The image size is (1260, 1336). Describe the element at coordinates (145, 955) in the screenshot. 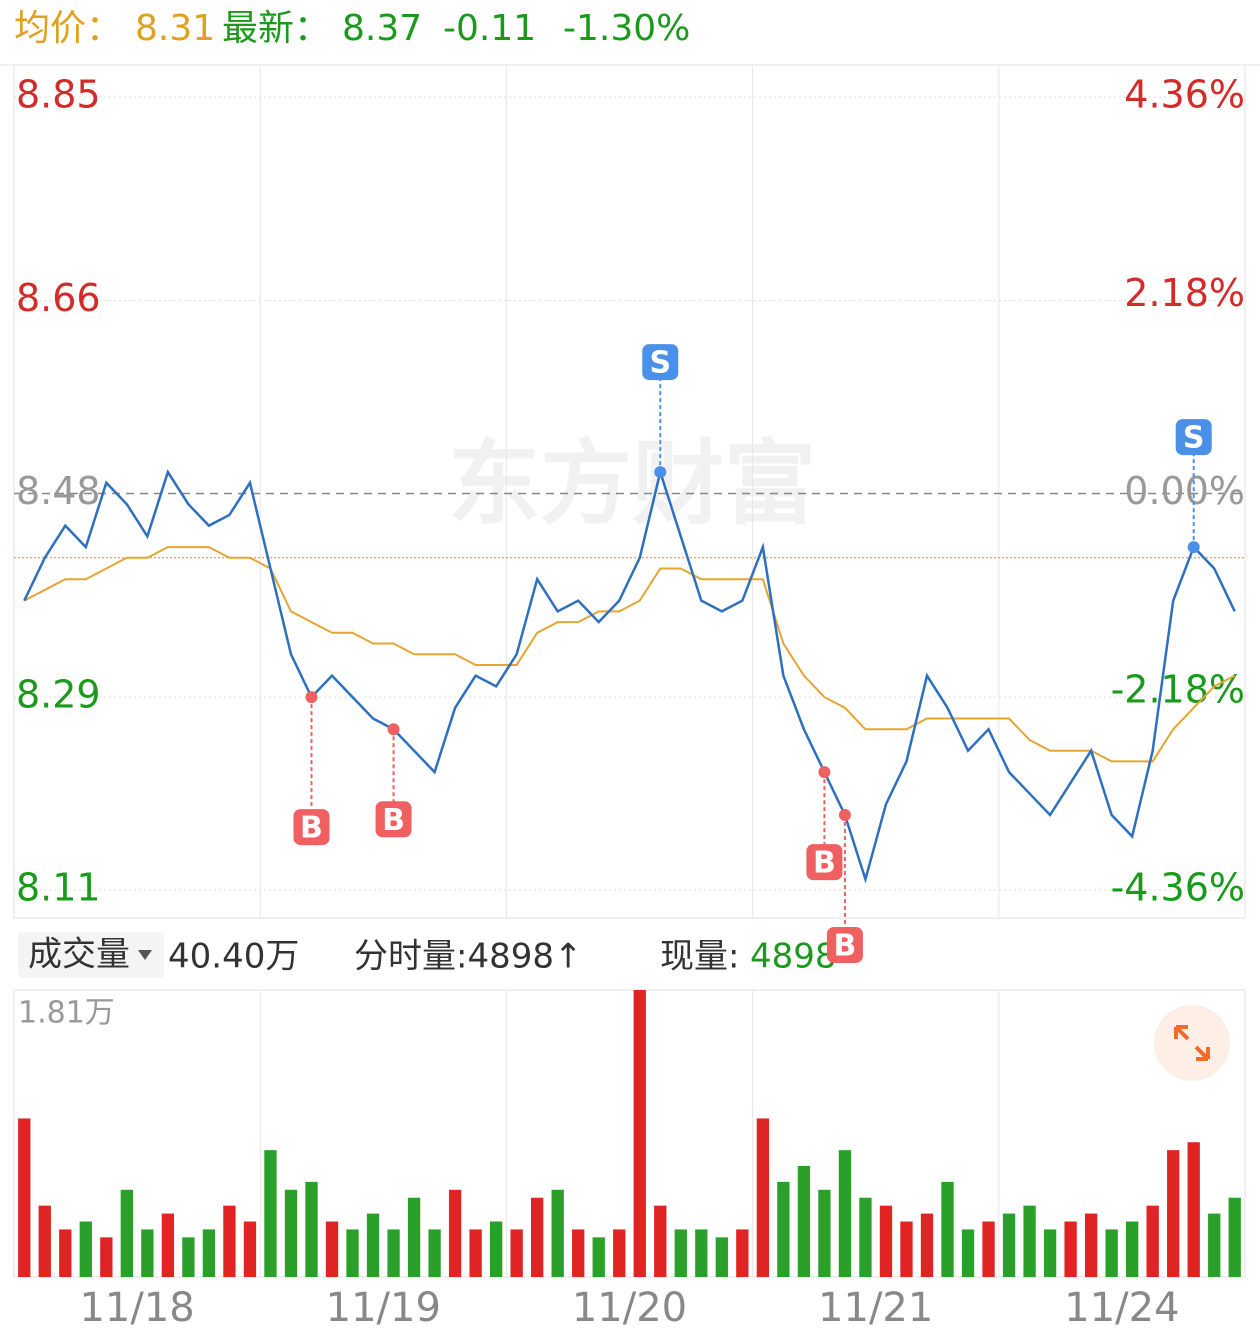

I see `dropdown-arrow` at that location.